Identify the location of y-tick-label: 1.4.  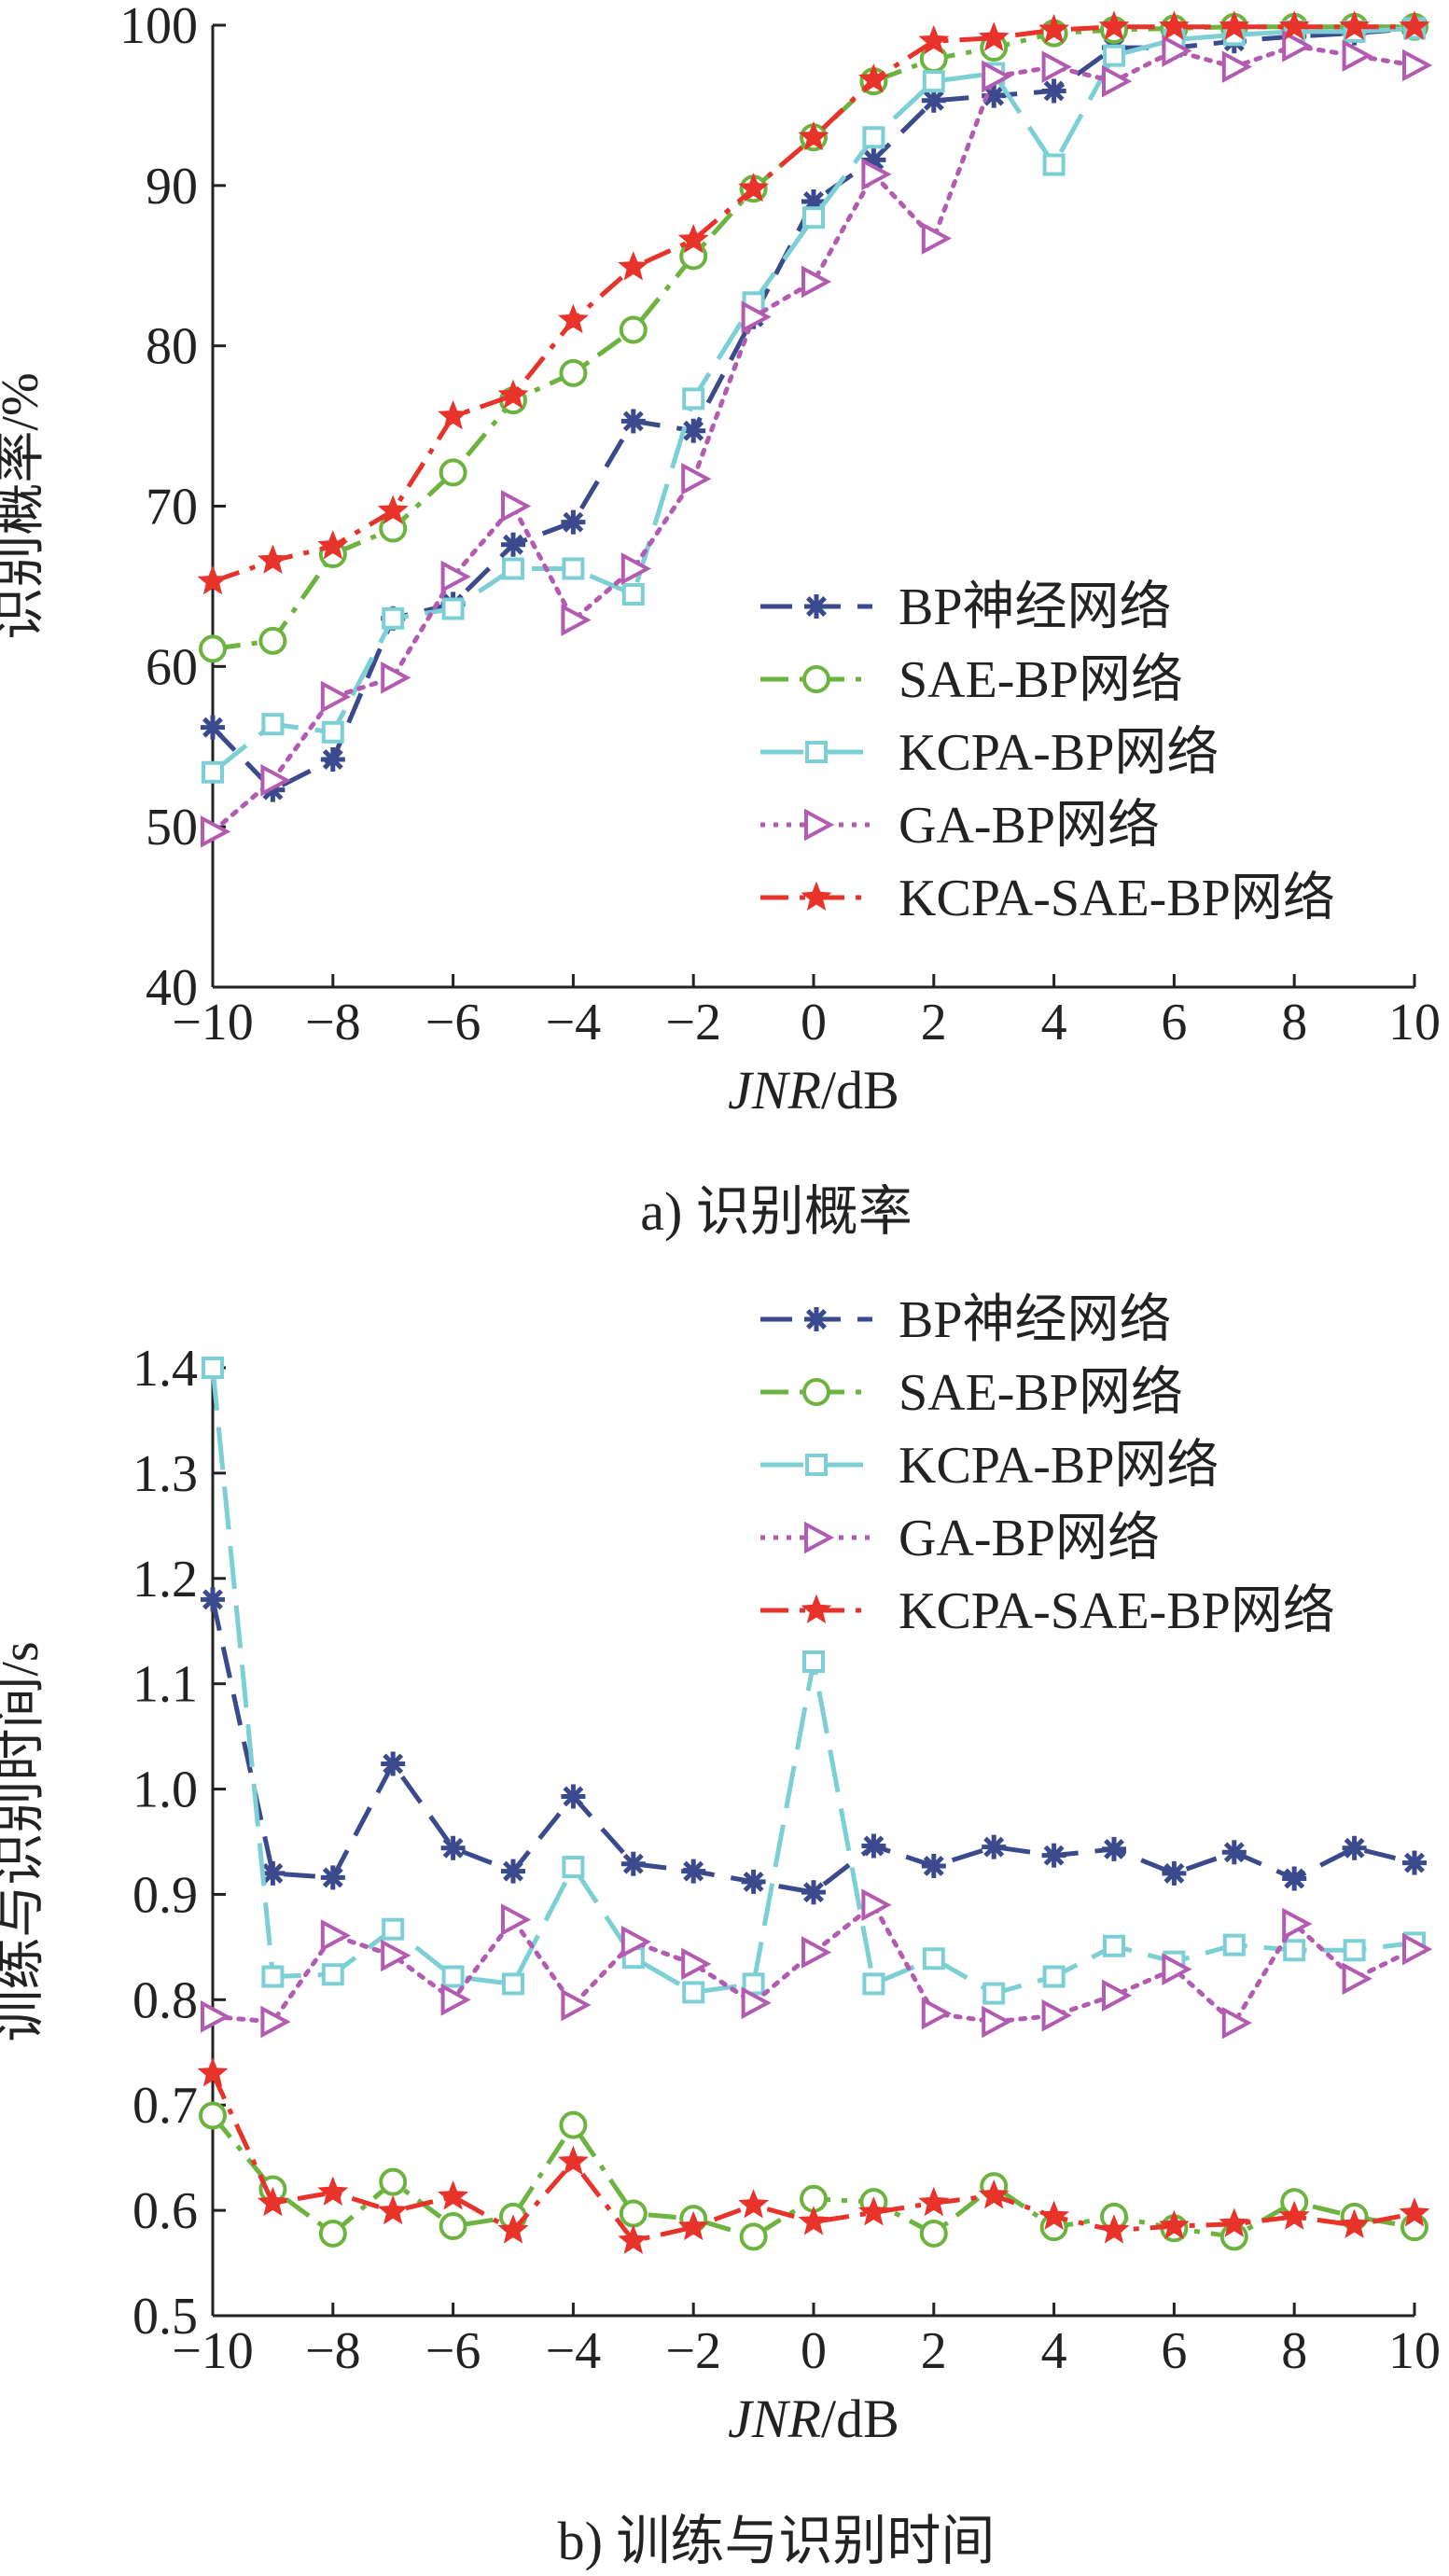
(165, 1369).